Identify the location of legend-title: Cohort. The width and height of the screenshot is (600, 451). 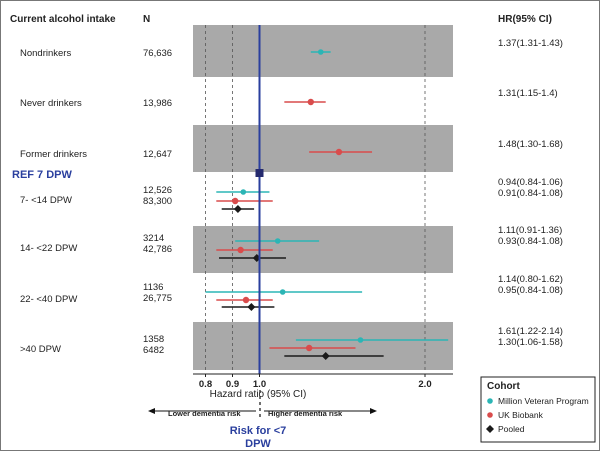
(503, 386).